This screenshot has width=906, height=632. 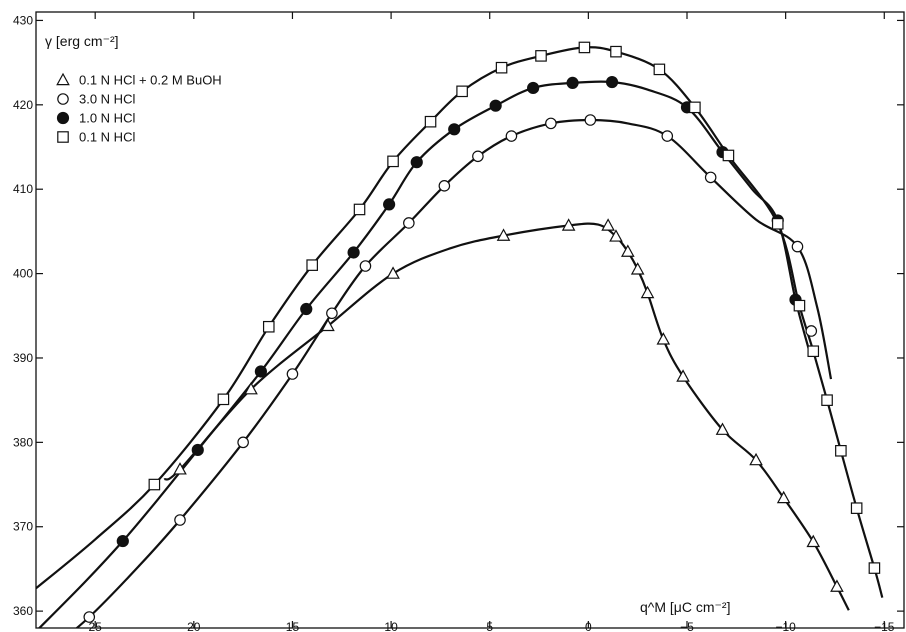 I want to click on legend-label-4: 0.1 N HCl, so click(x=107, y=137).